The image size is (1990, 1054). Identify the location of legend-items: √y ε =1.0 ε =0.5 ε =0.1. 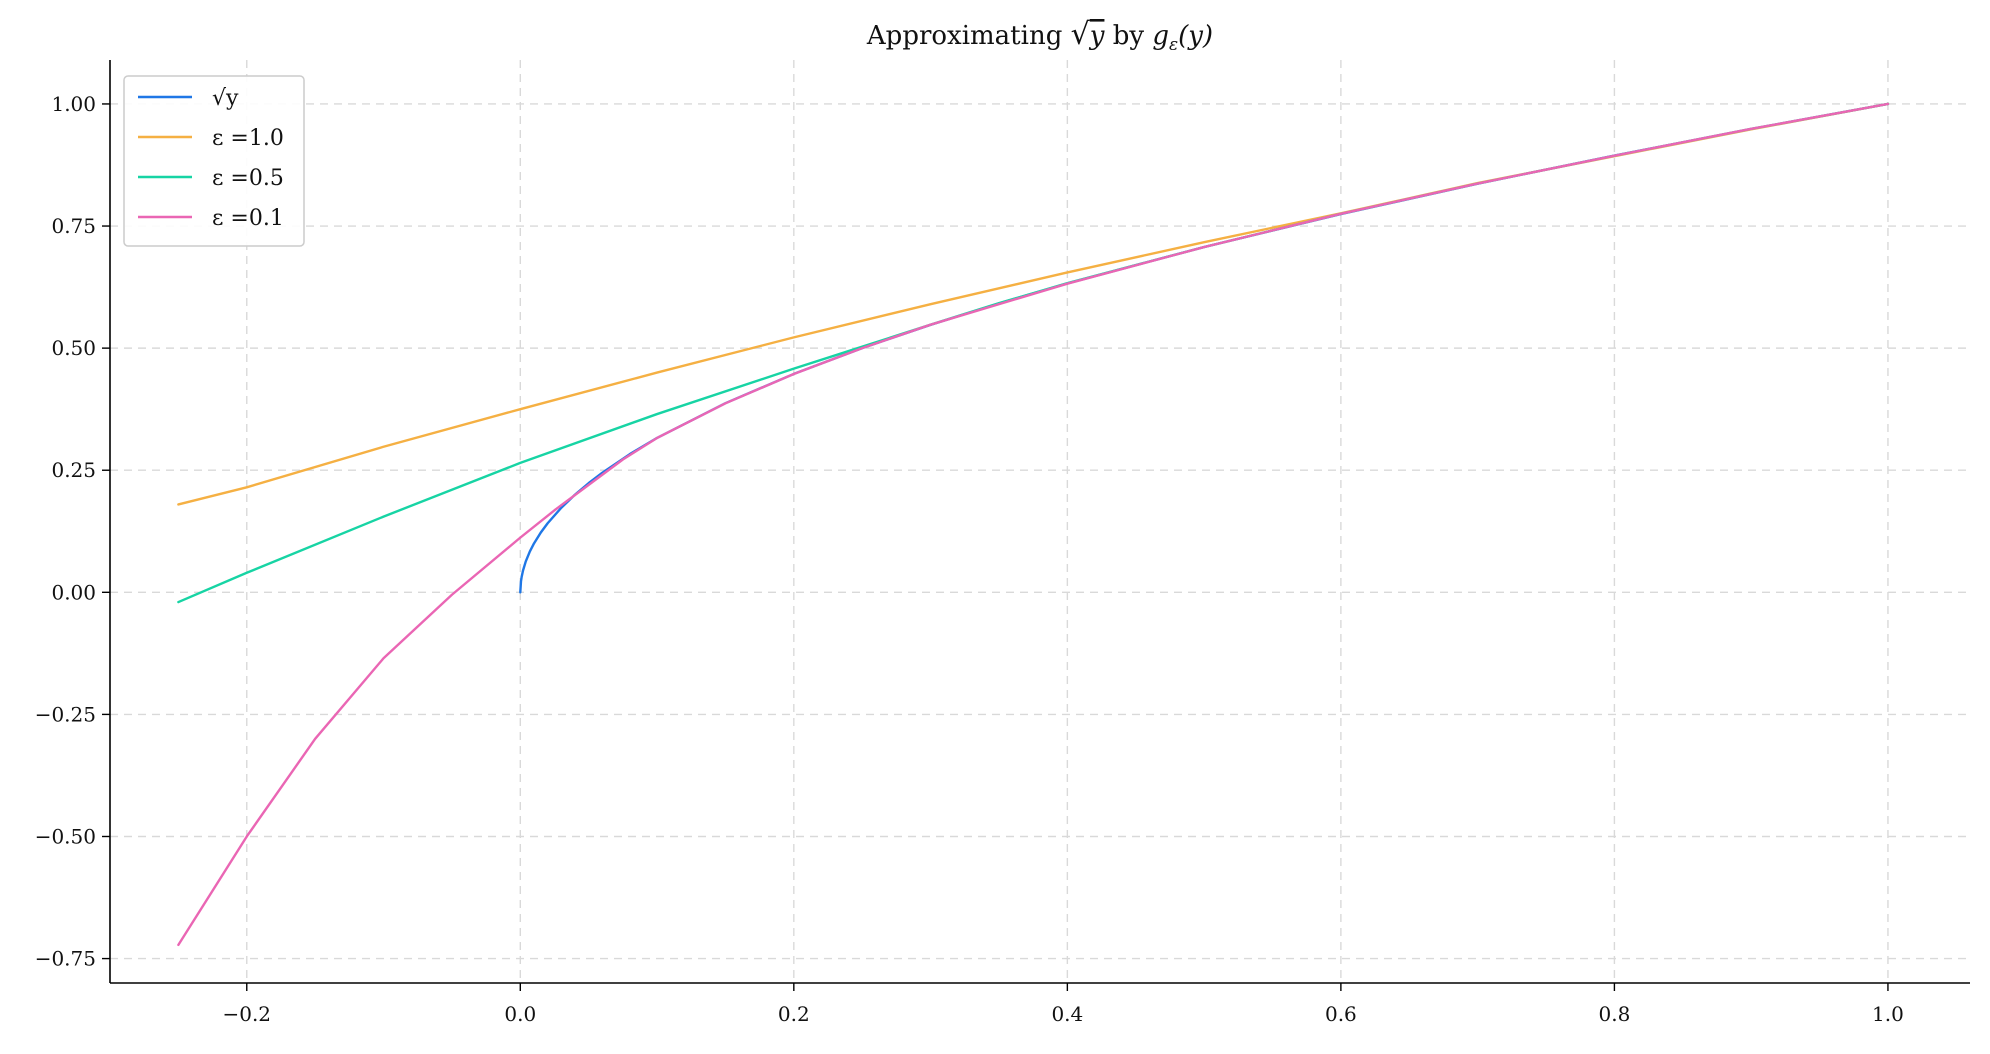
(211, 158).